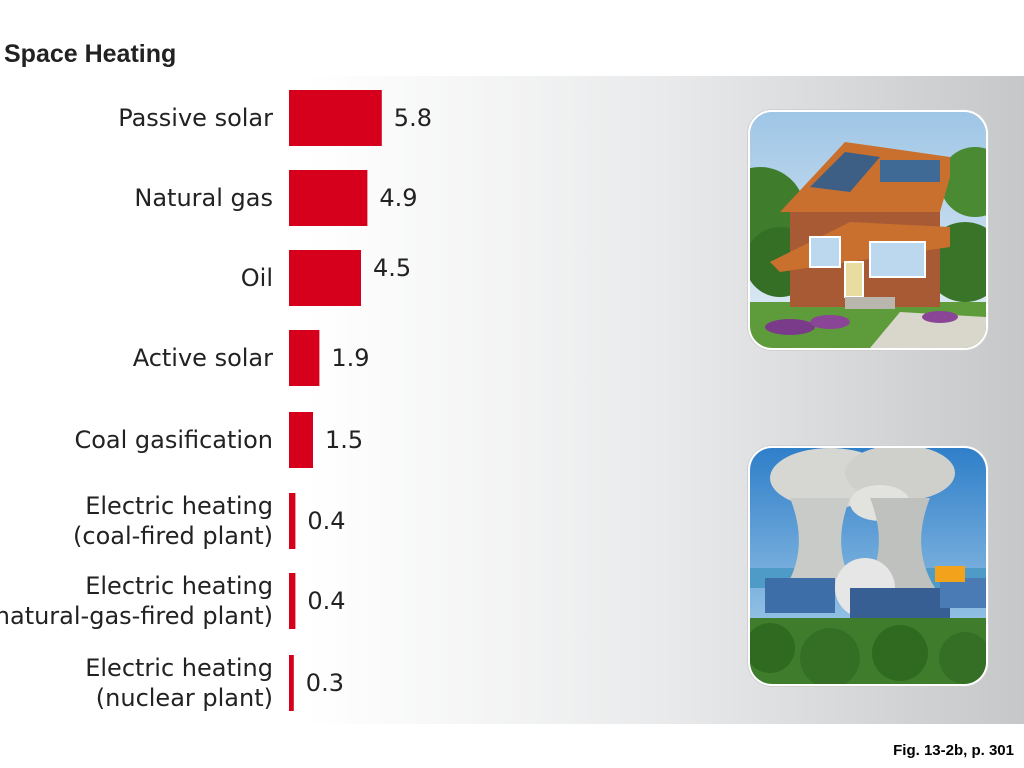 Image resolution: width=1024 pixels, height=768 pixels. Describe the element at coordinates (413, 118) in the screenshot. I see `value-label: 5.8` at that location.